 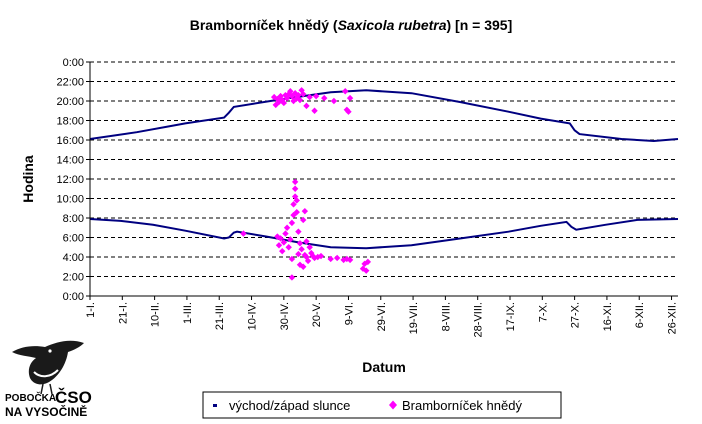 I want to click on y-tick-label: 20:00, so click(x=70, y=102).